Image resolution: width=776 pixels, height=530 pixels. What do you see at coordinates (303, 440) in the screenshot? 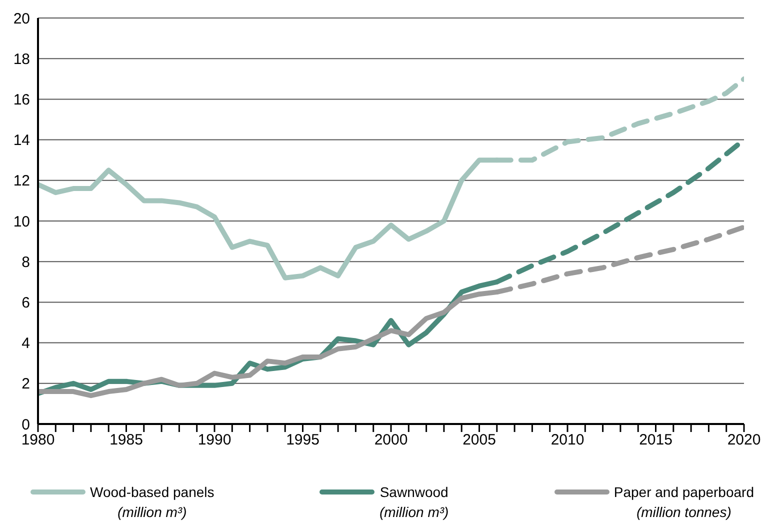
I see `x-tick-label: 1995` at bounding box center [303, 440].